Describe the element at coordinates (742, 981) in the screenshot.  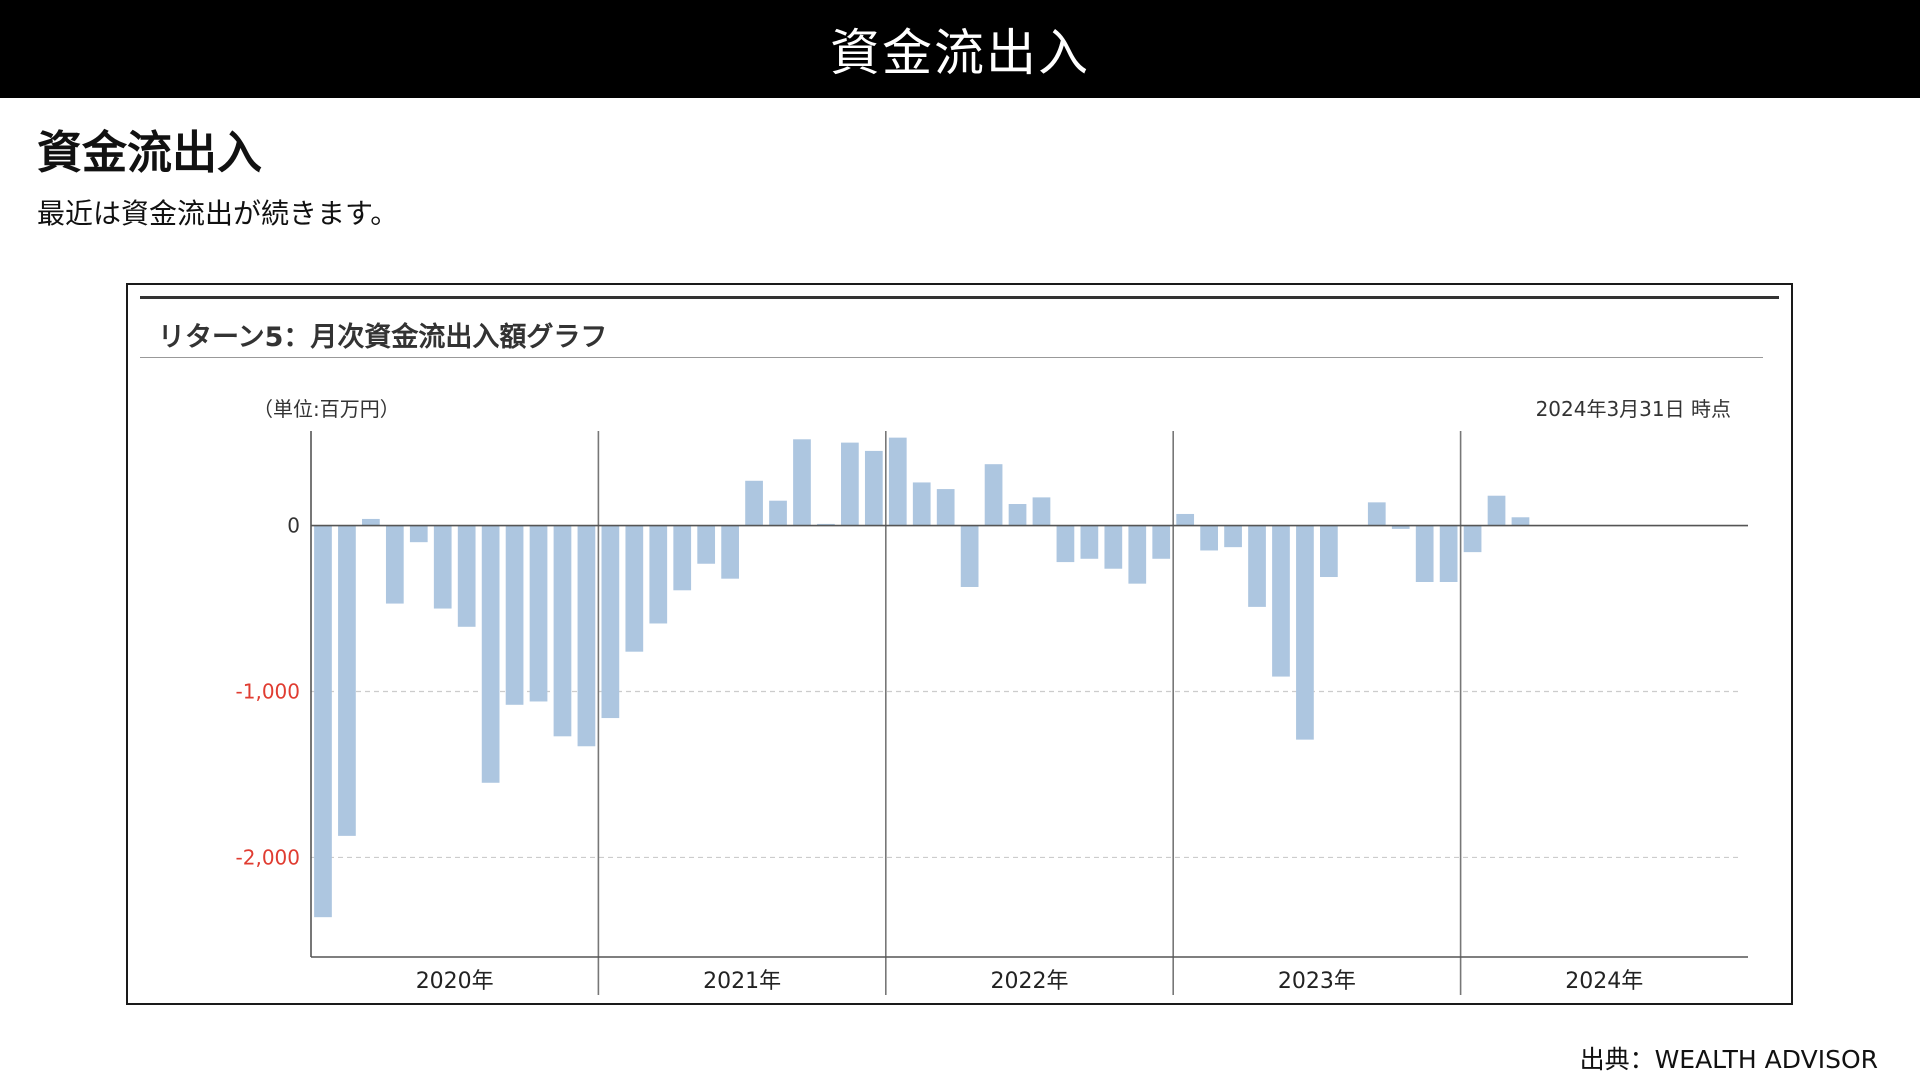
I see `x-year-label: 2021年` at that location.